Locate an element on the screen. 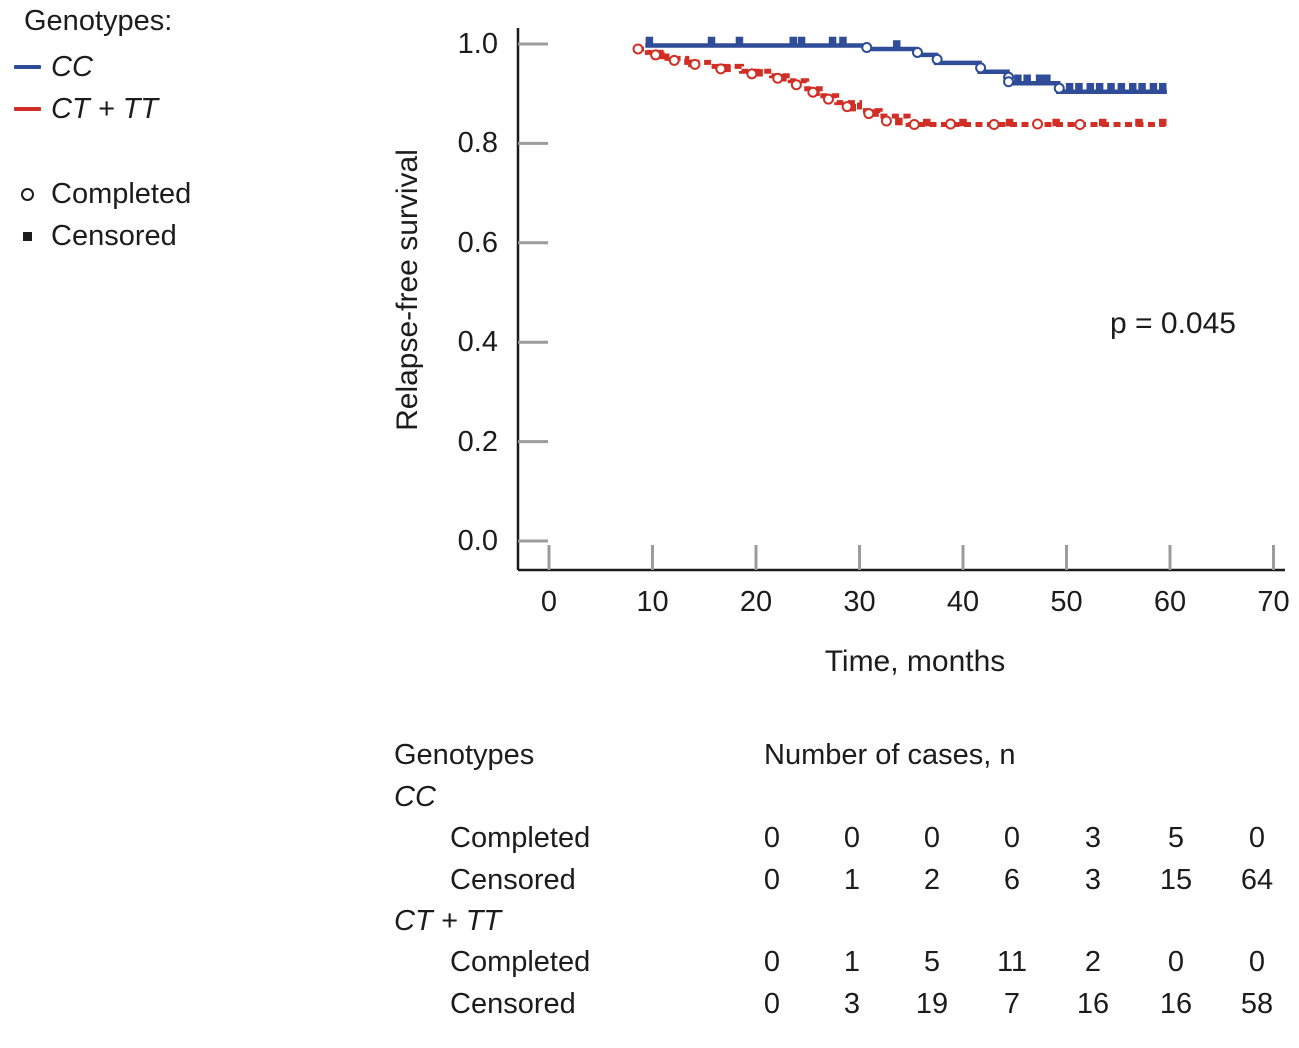  x-tick-label: 20 is located at coordinates (756, 602).